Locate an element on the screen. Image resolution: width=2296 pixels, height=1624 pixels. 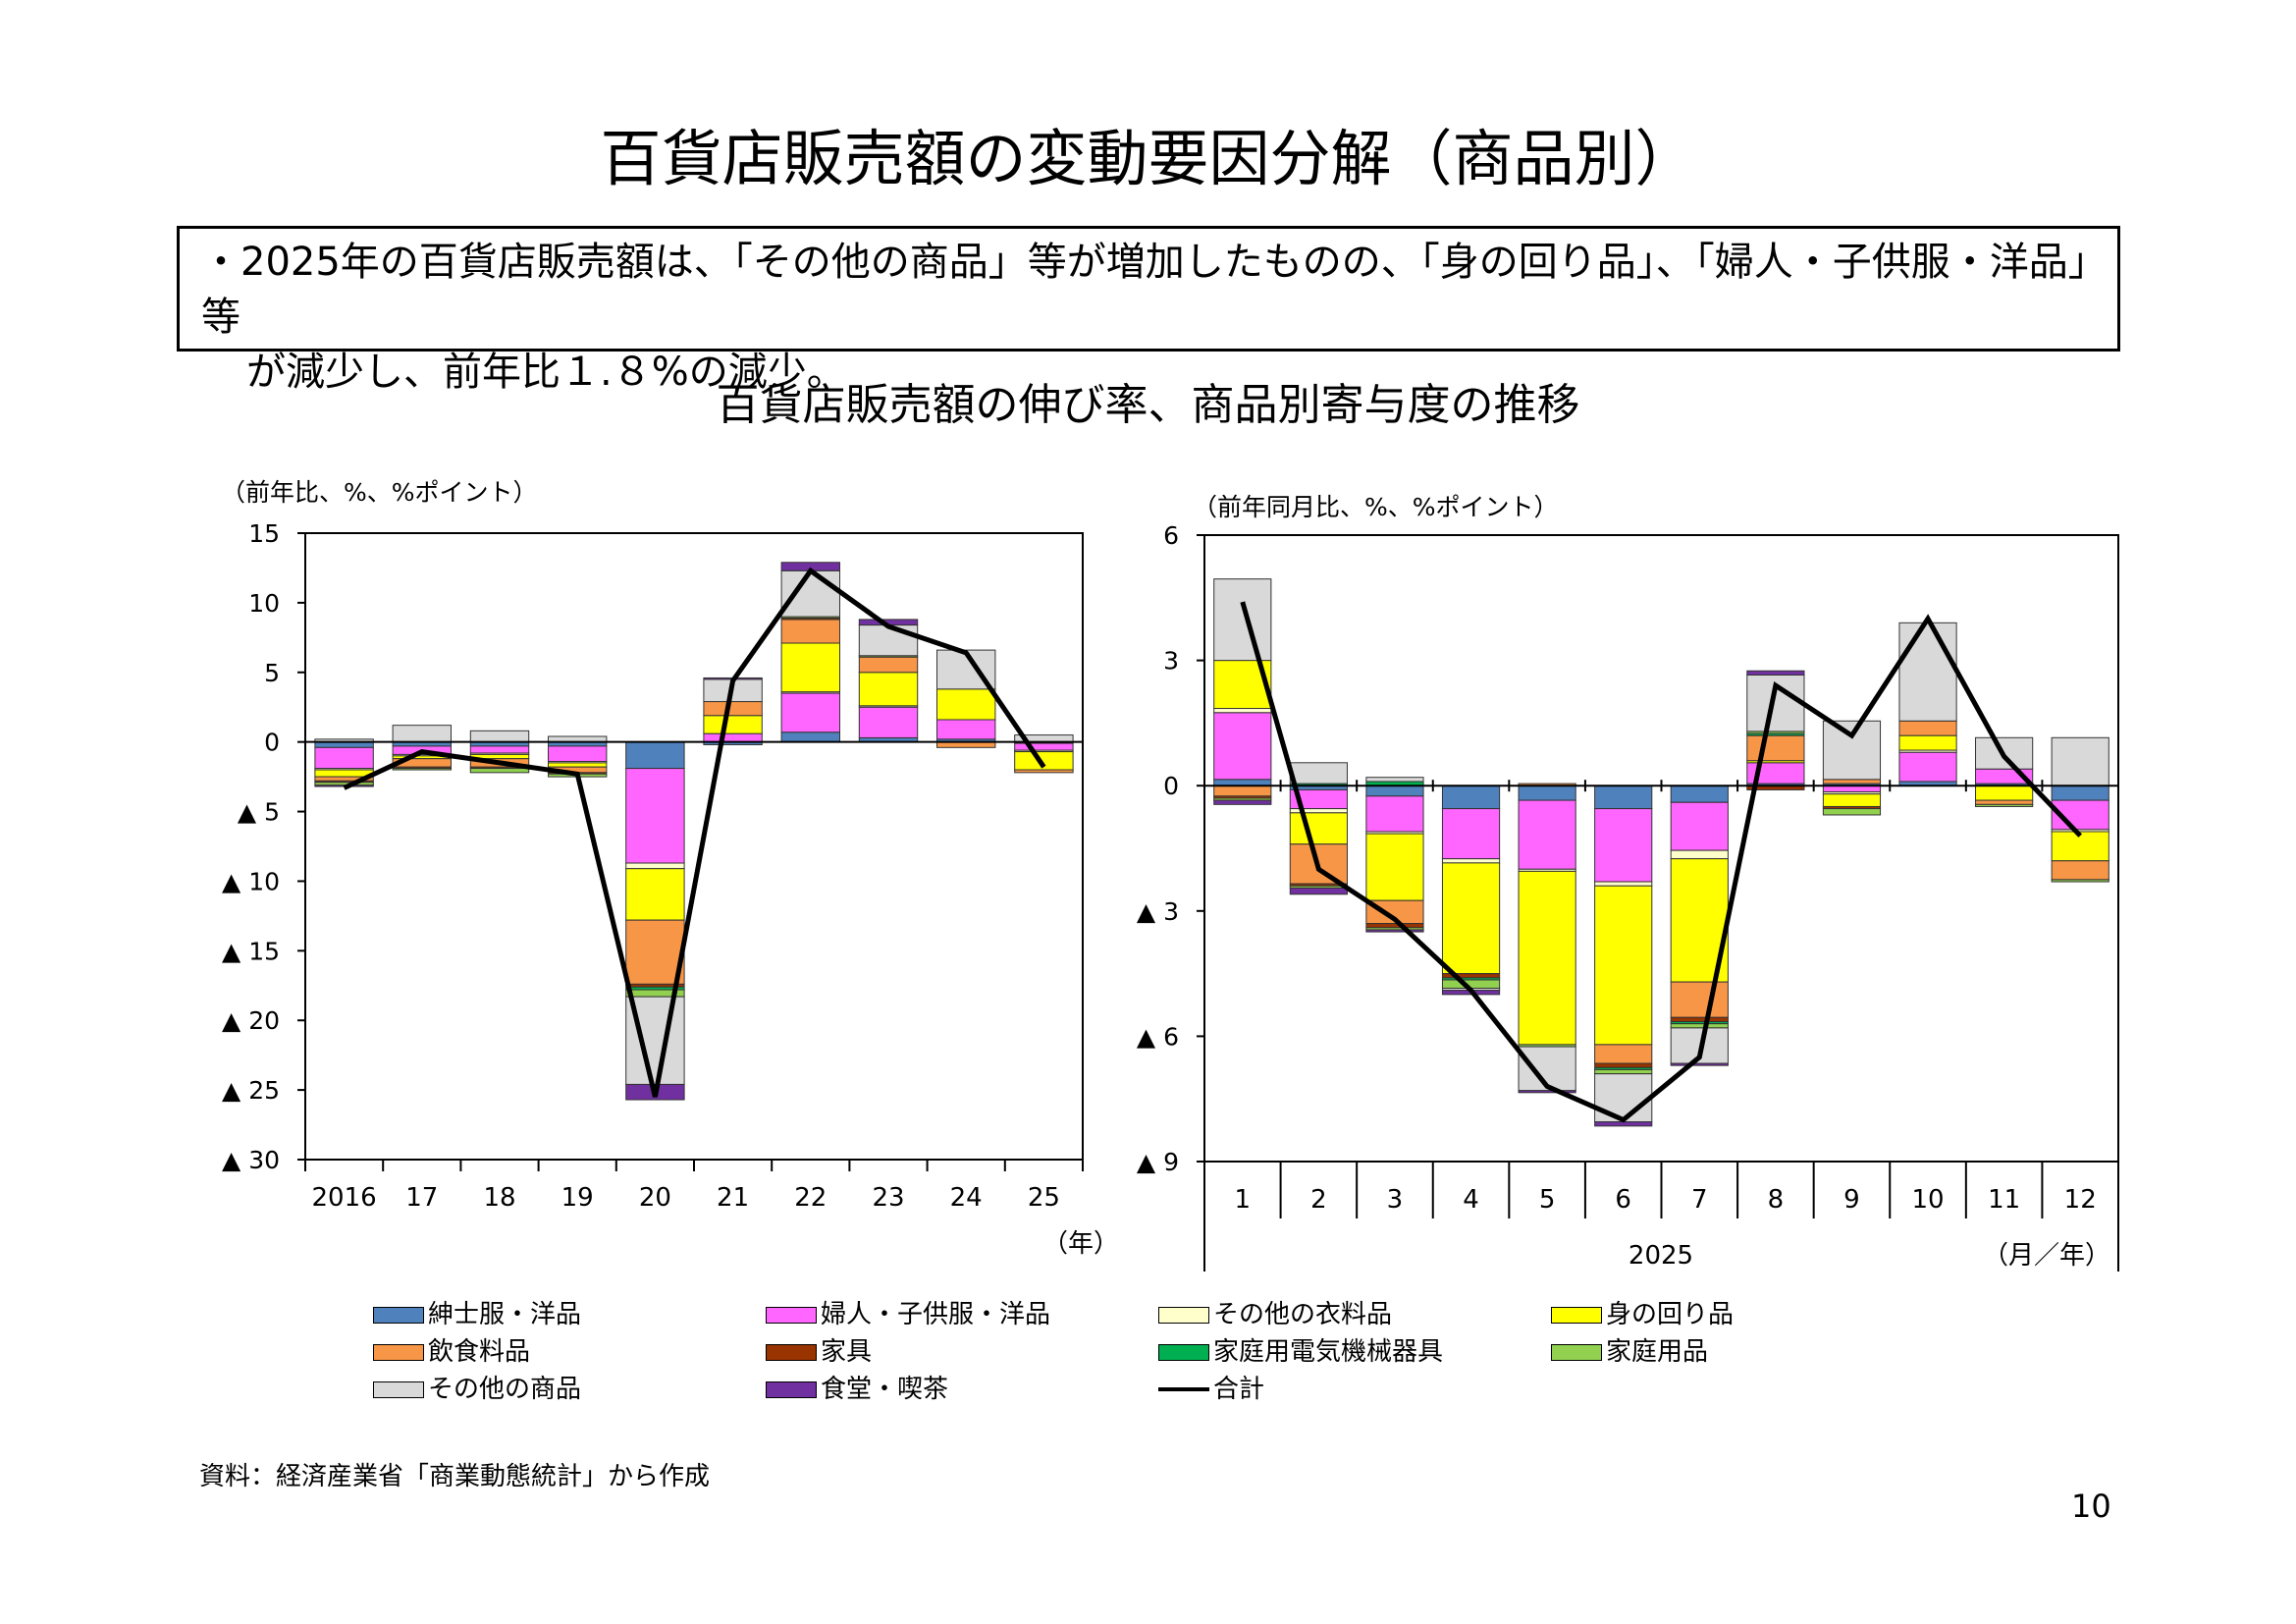
legend-item-other_clothing: その他の衣料品 is located at coordinates (1275, 1314).